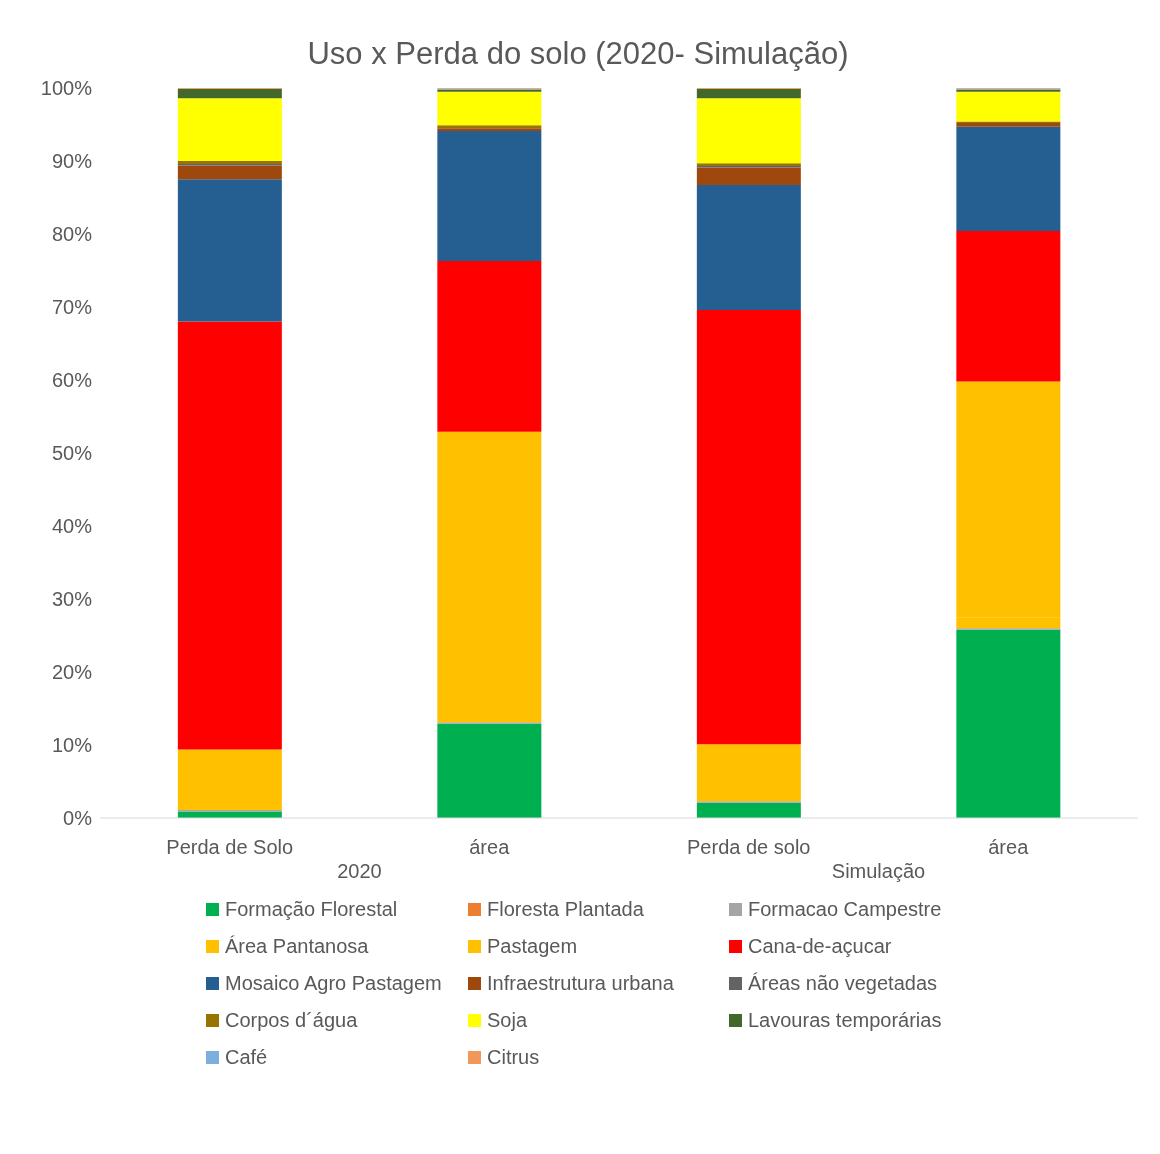 This screenshot has width=1160, height=1154. What do you see at coordinates (246, 1057) in the screenshot?
I see `legend-label: Café` at bounding box center [246, 1057].